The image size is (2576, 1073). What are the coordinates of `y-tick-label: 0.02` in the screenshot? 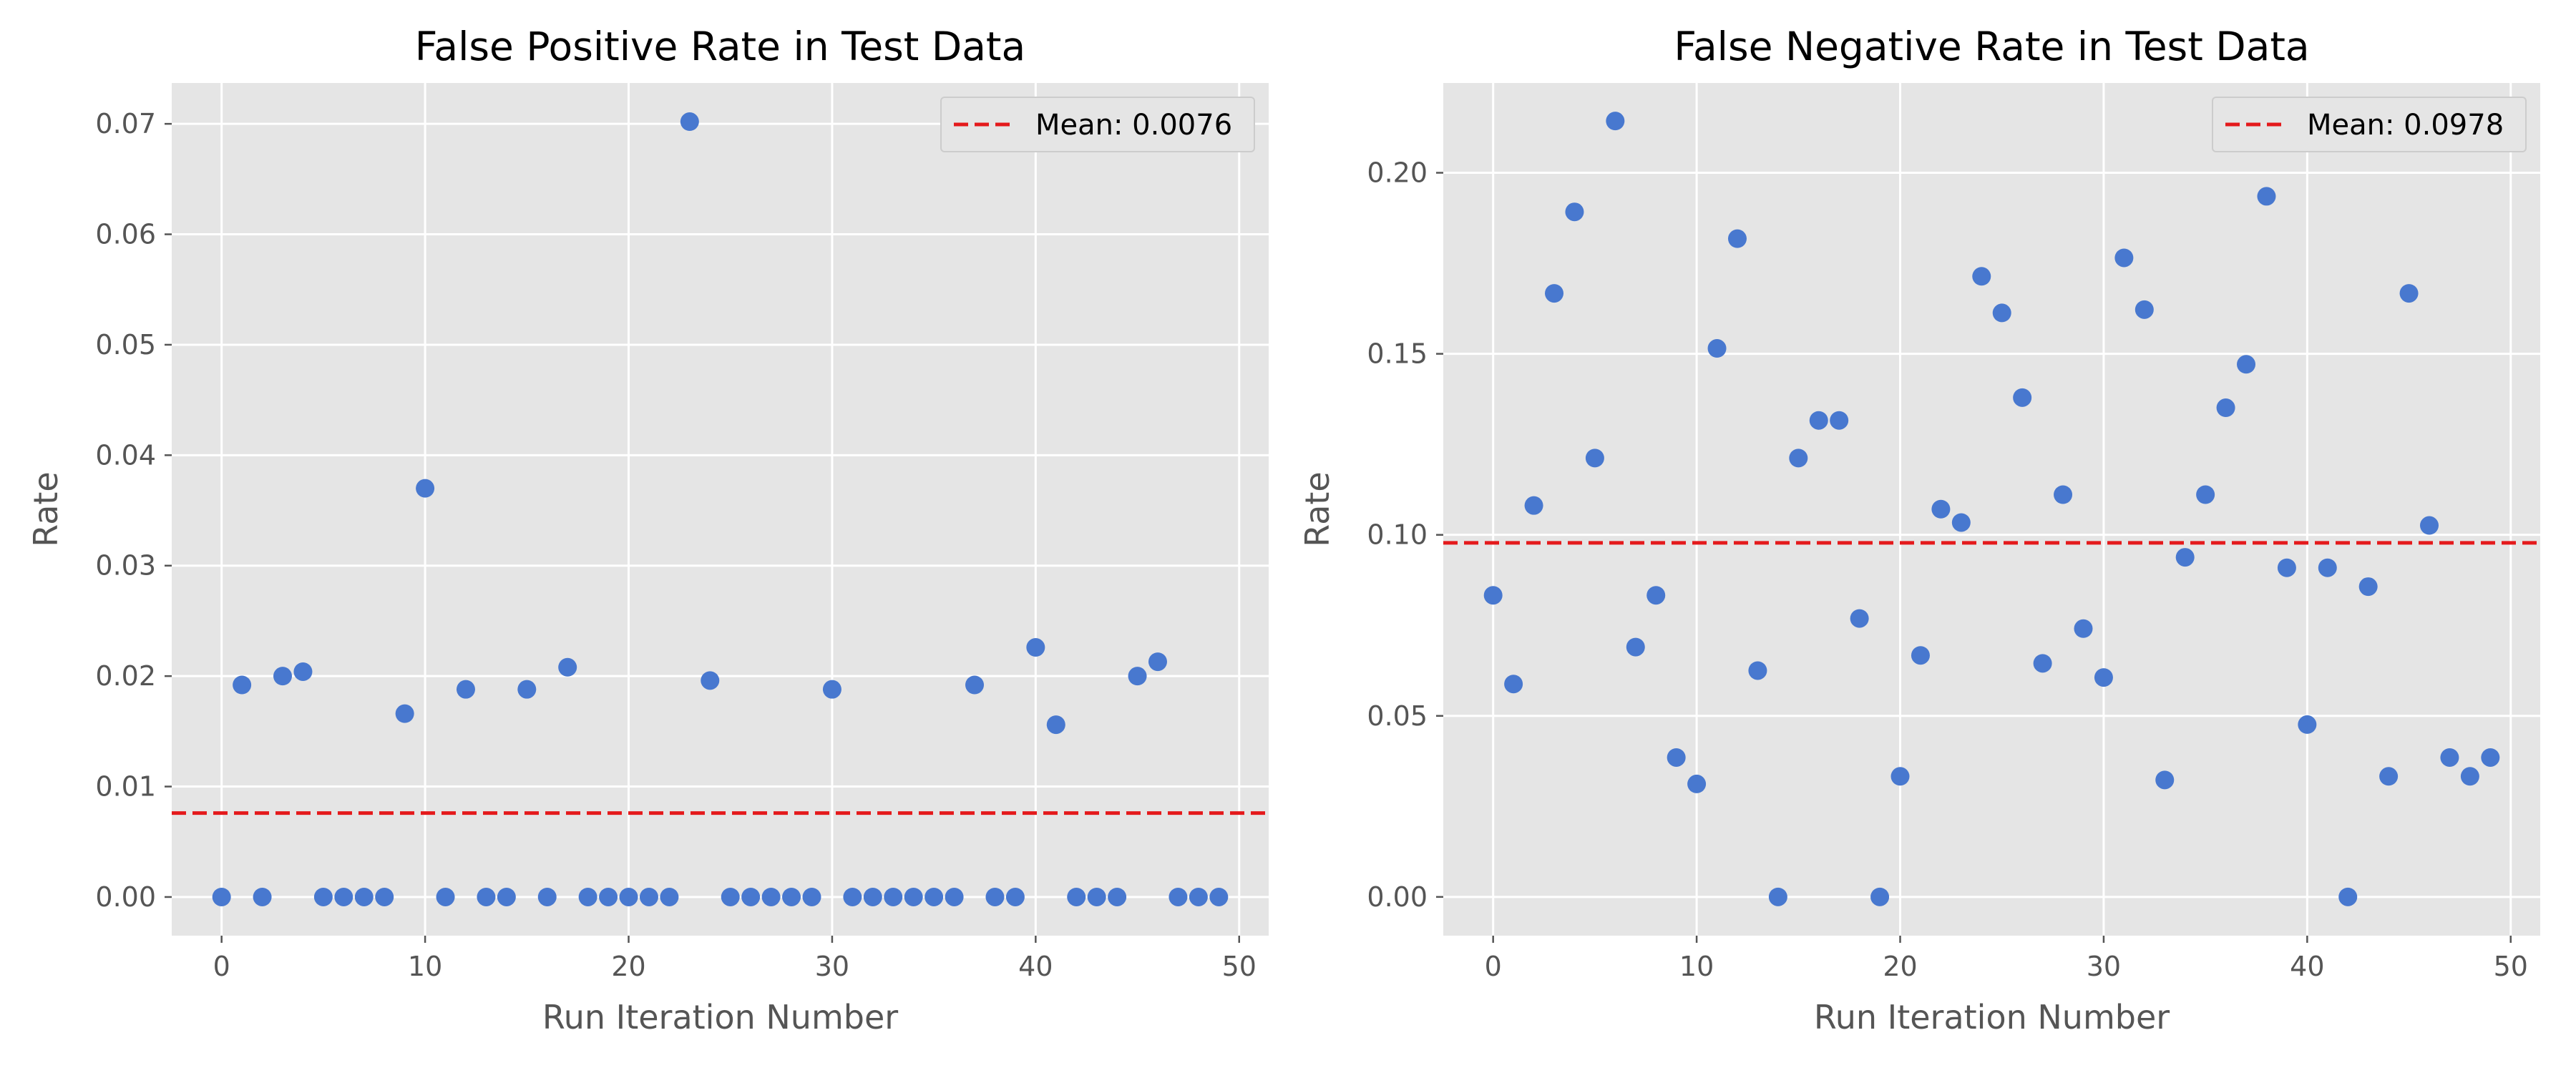 It's located at (125, 676).